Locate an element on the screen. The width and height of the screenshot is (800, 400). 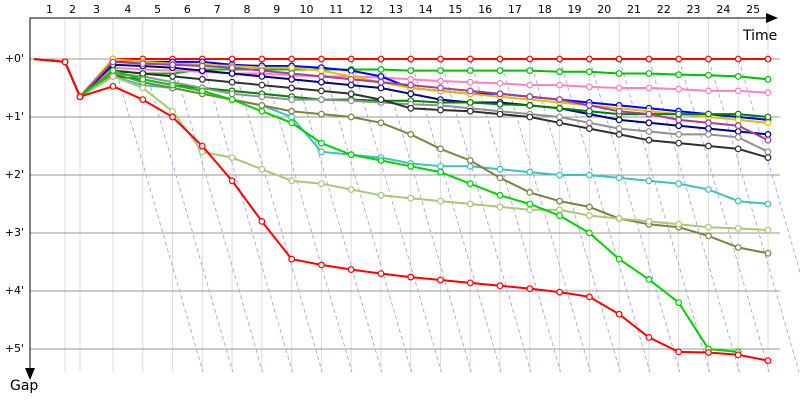
x-tick-label: 21 is located at coordinates (634, 9).